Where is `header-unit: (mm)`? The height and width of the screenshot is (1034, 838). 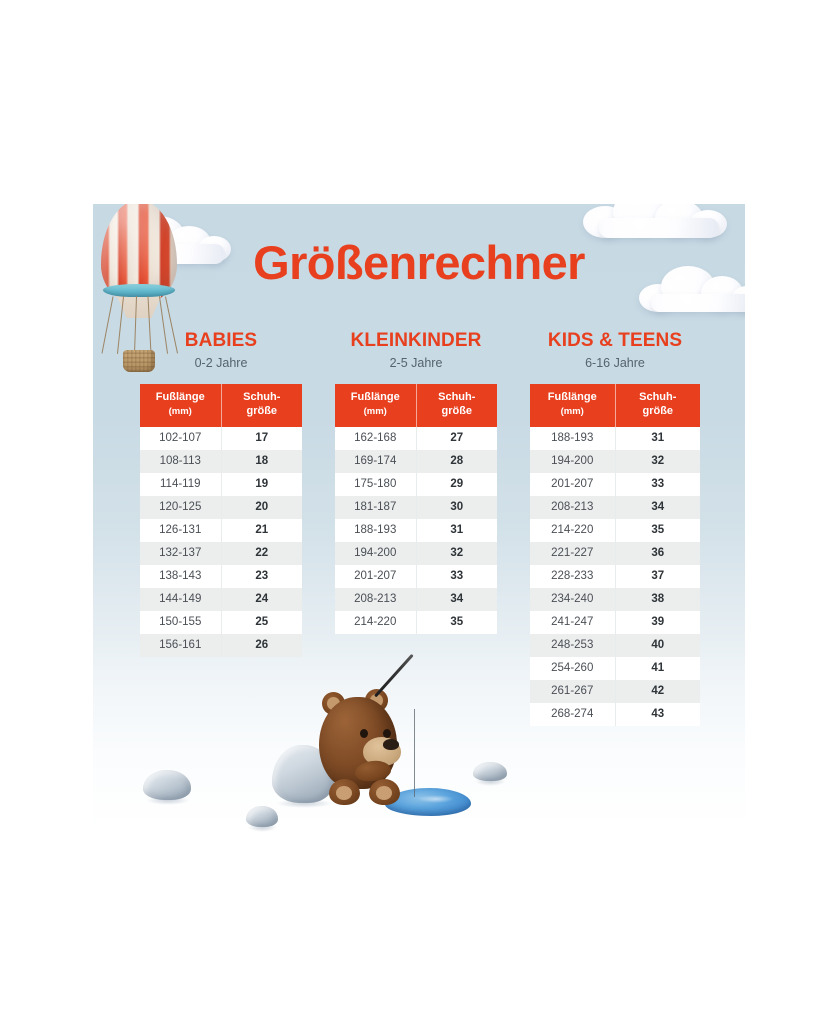 header-unit: (mm) is located at coordinates (375, 412).